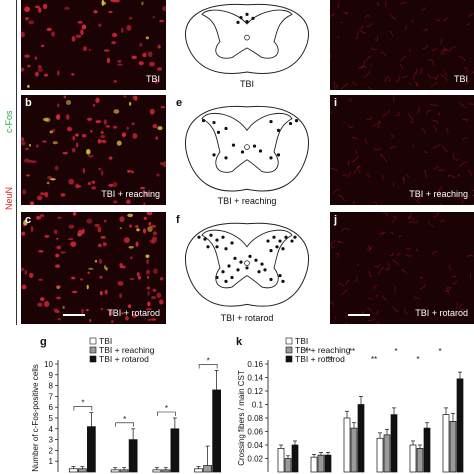  Describe the element at coordinates (51, 418) in the screenshot. I see `y-tick-label: 5` at that location.